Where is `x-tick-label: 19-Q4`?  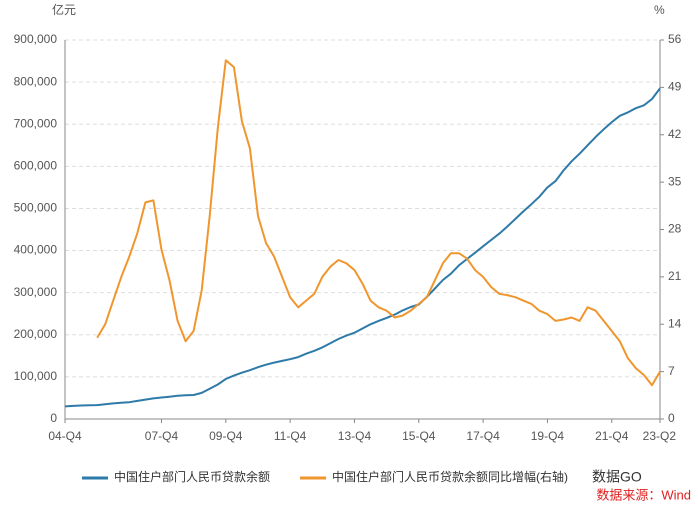
x-tick-label: 19-Q4 is located at coordinates (548, 436).